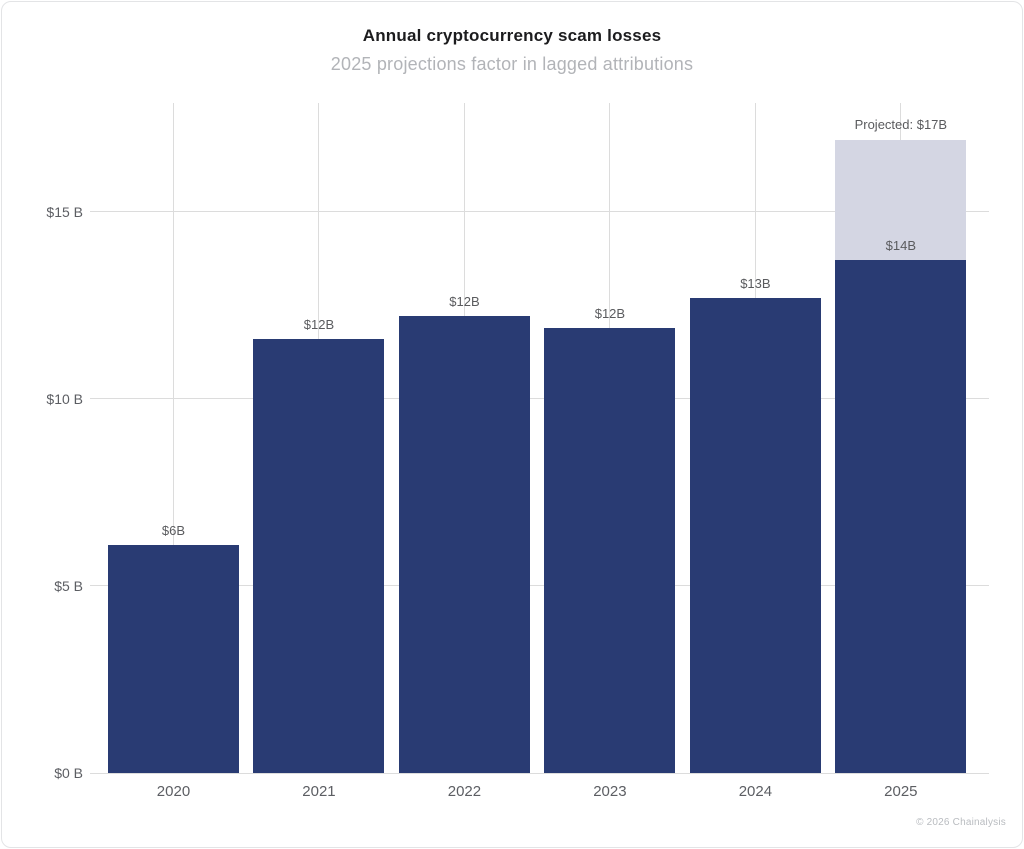 The height and width of the screenshot is (849, 1024). Describe the element at coordinates (512, 35) in the screenshot. I see `chart-title: Annual cryptocurrency scam losses` at that location.